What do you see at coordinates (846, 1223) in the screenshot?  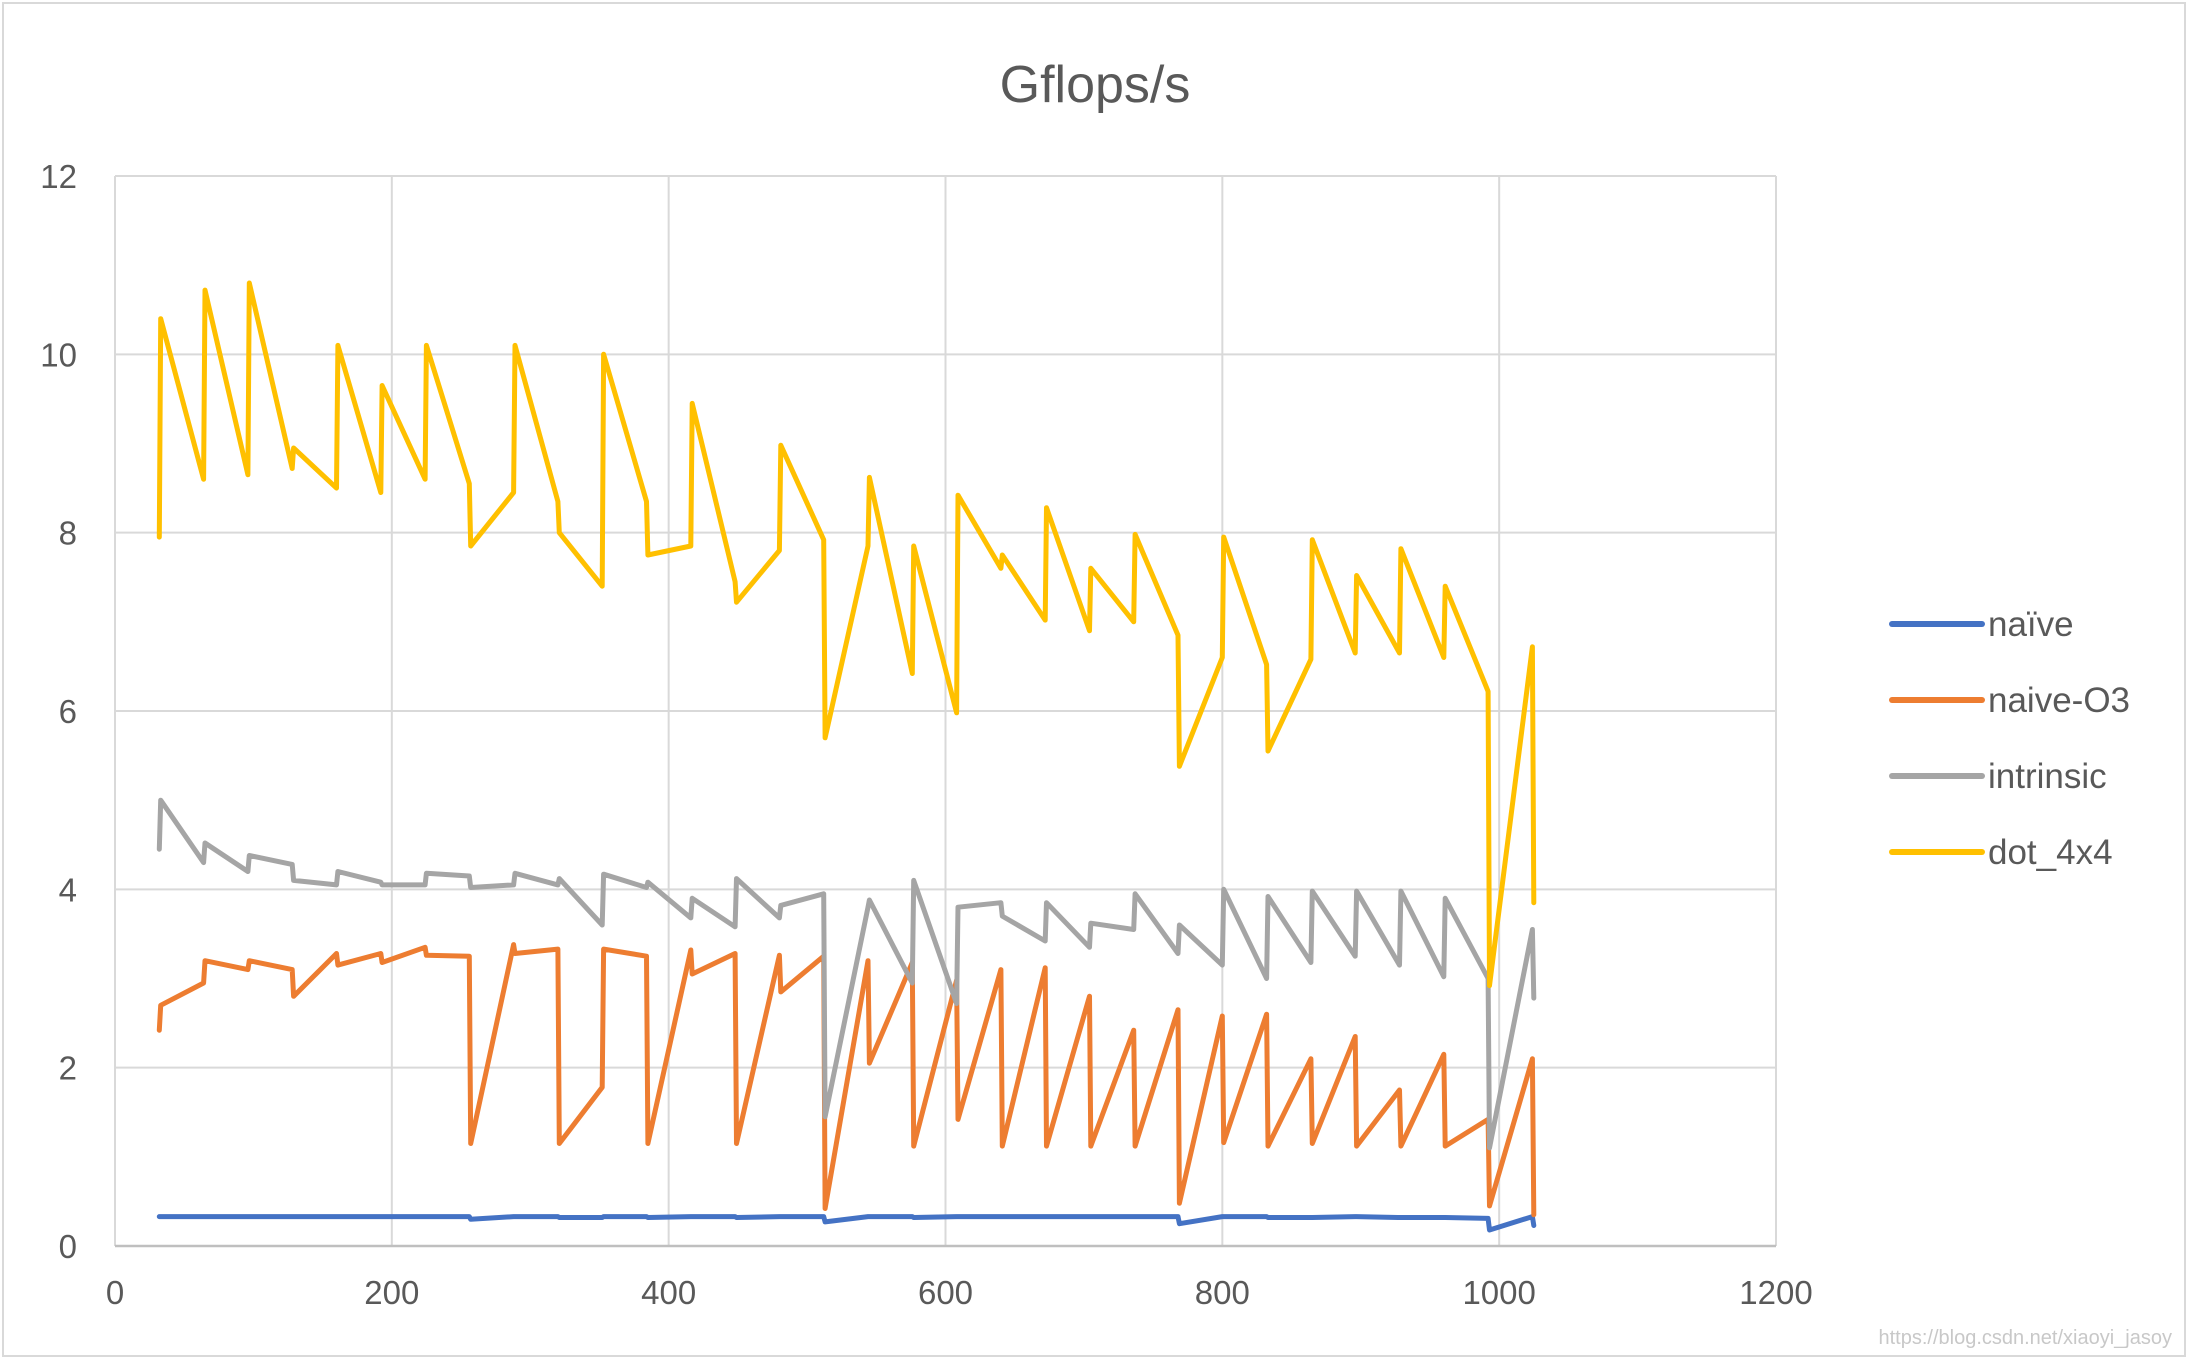 I see `series-line-na-ve` at bounding box center [846, 1223].